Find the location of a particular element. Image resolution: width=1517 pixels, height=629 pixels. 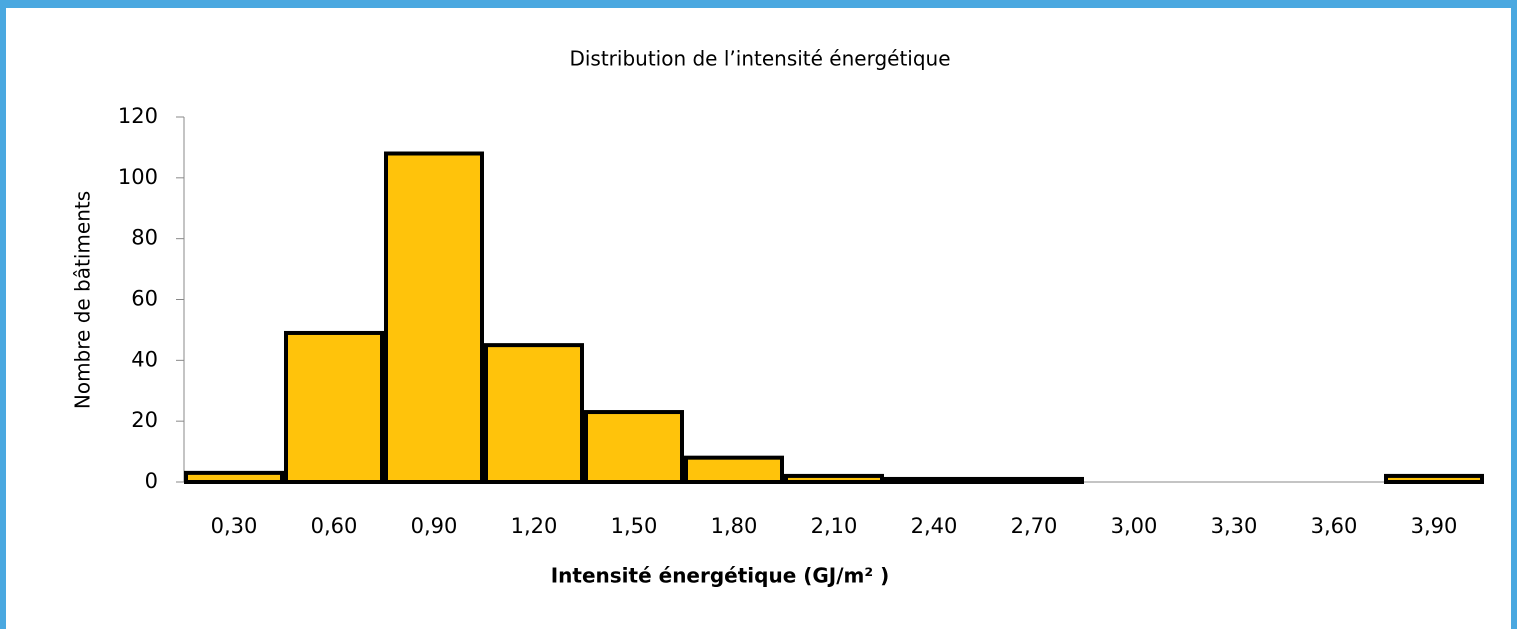

x-tick-label: 2,70 is located at coordinates (1034, 526).